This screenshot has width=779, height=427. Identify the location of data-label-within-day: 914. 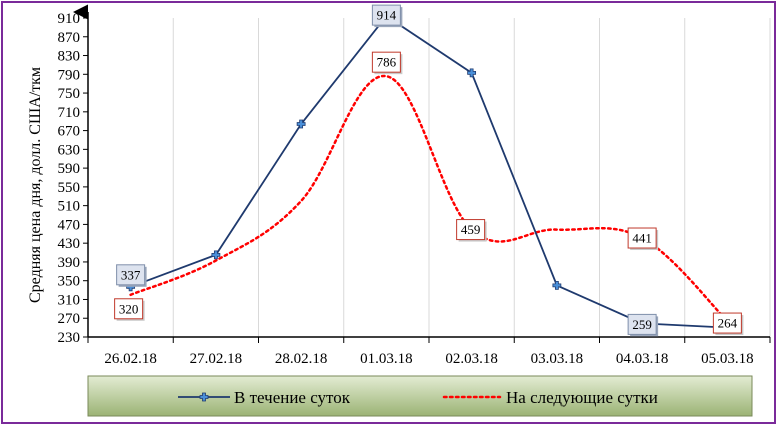
(387, 16).